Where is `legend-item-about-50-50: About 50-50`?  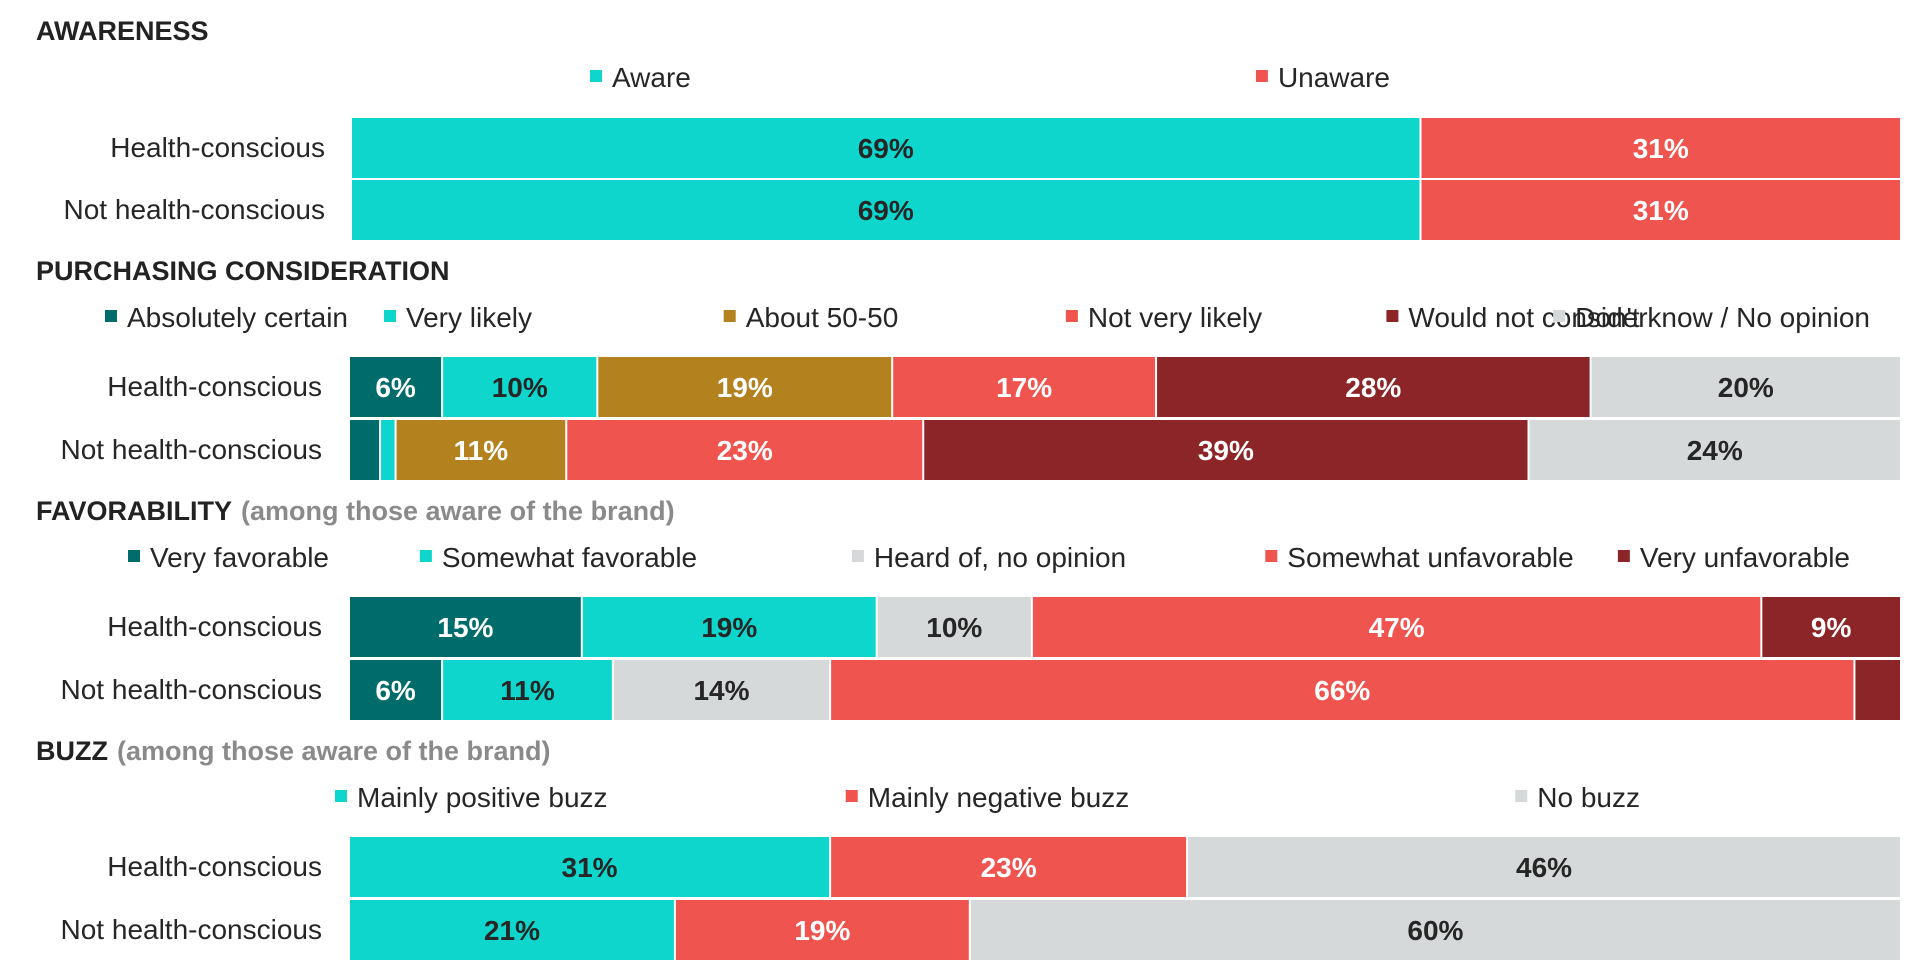 legend-item-about-50-50: About 50-50 is located at coordinates (811, 317).